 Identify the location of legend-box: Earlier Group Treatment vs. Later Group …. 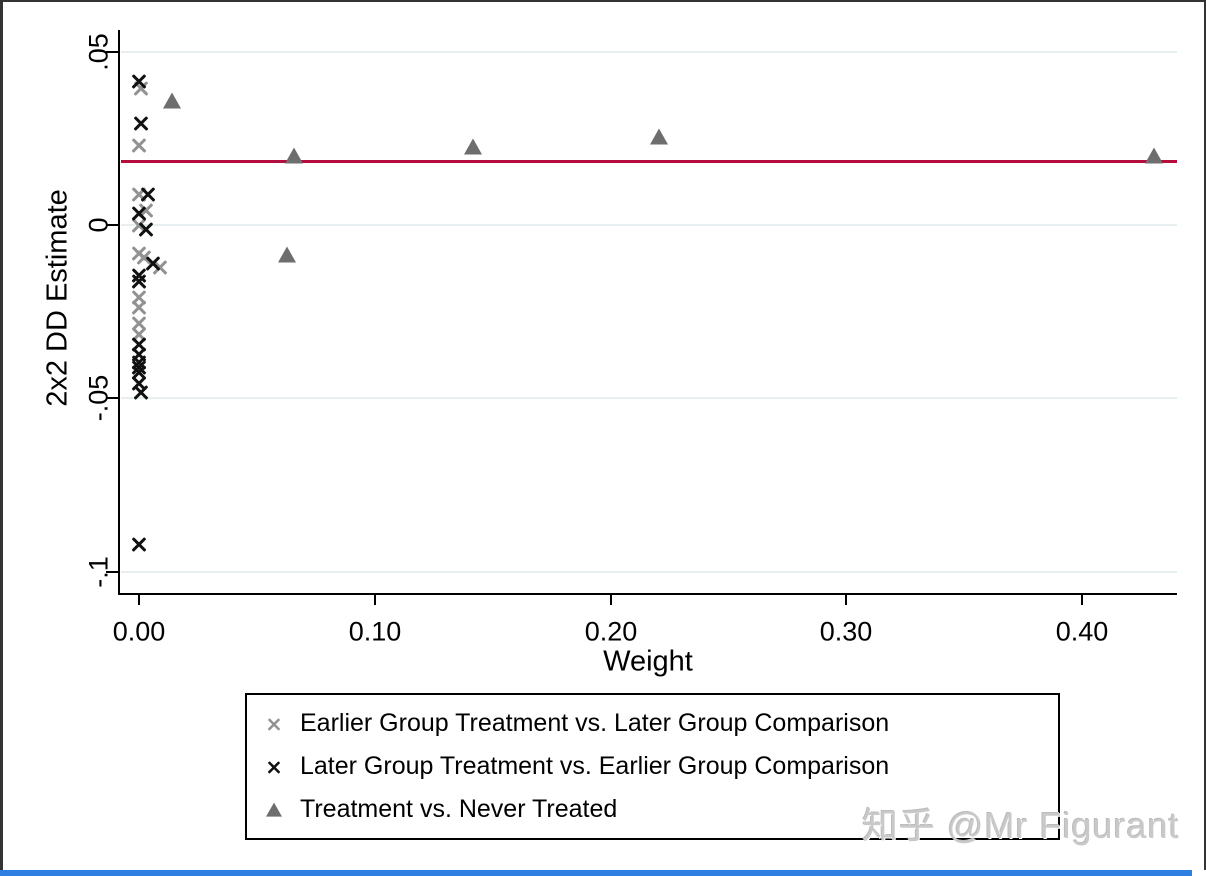
(652, 766).